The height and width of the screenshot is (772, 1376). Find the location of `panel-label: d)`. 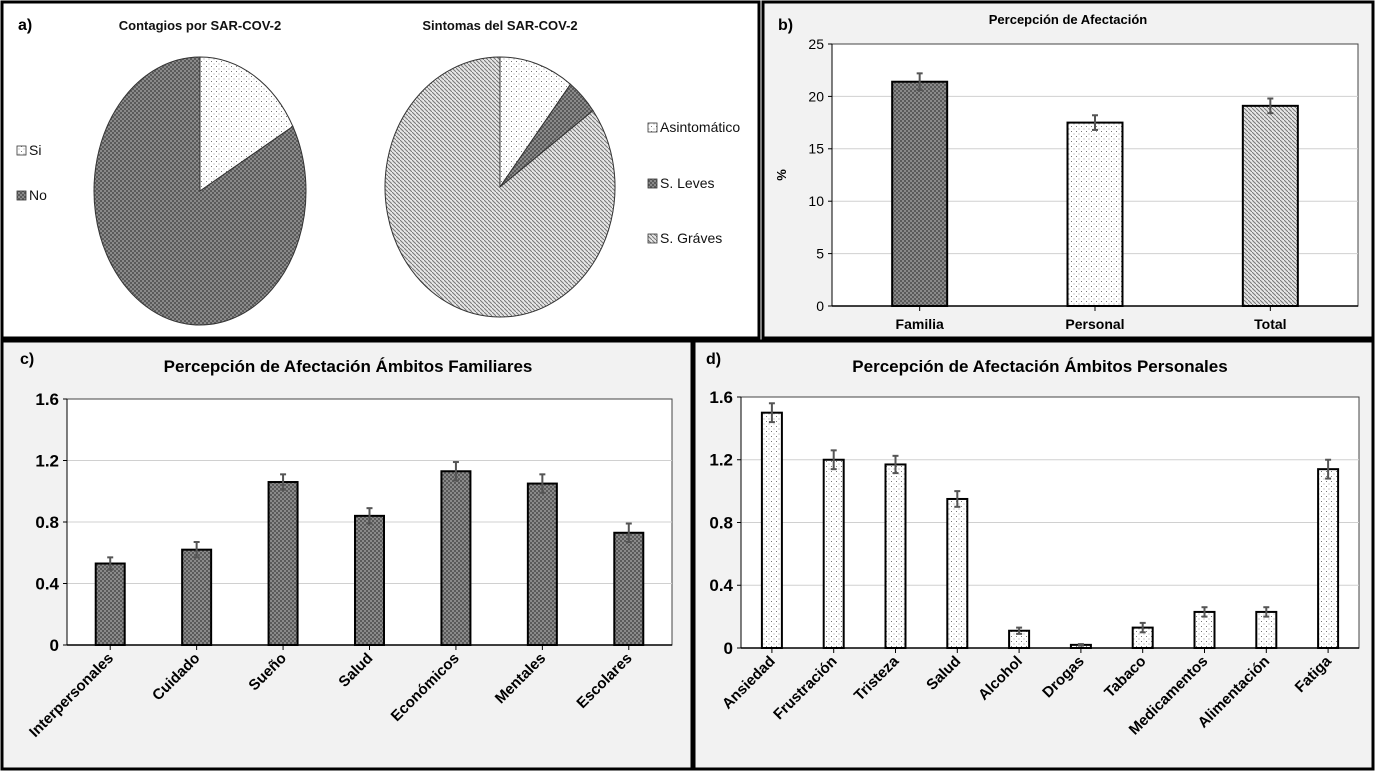

panel-label: d) is located at coordinates (713, 359).